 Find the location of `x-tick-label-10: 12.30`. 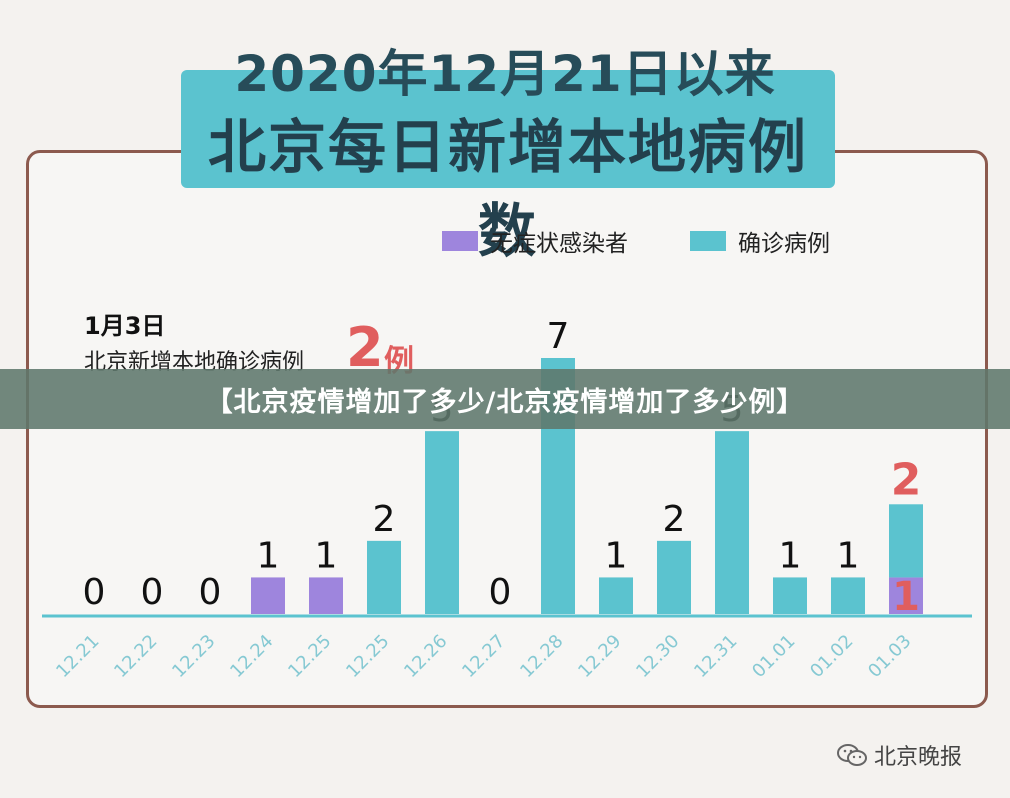

x-tick-label-10: 12.30 is located at coordinates (657, 656).